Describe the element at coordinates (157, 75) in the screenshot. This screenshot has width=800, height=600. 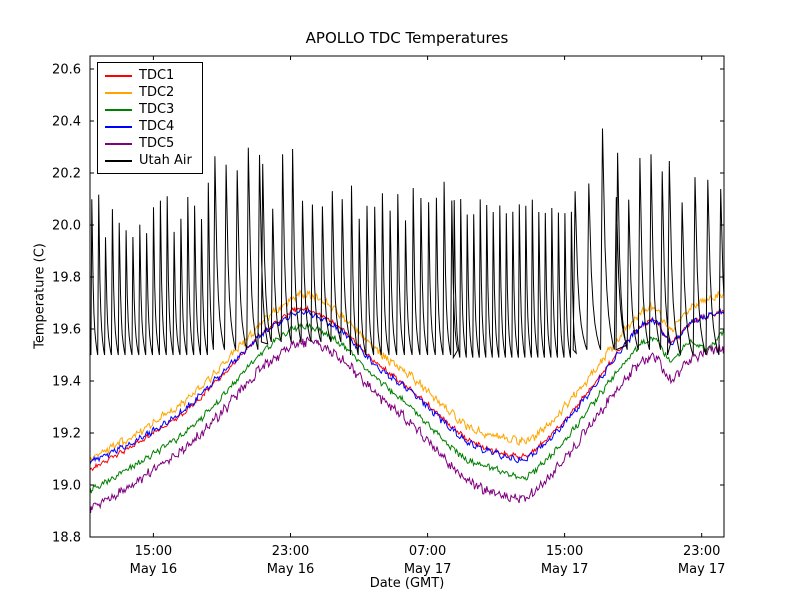
I see `legend-label-tdc1: TDC1` at that location.